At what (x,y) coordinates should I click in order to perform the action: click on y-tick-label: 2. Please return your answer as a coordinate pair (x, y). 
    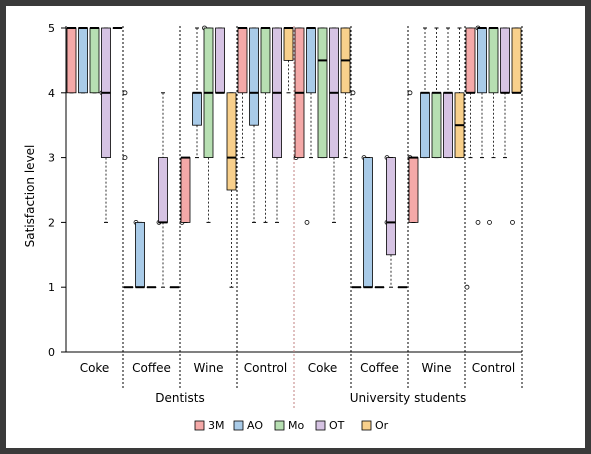
    Looking at the image, I should click on (51, 222).